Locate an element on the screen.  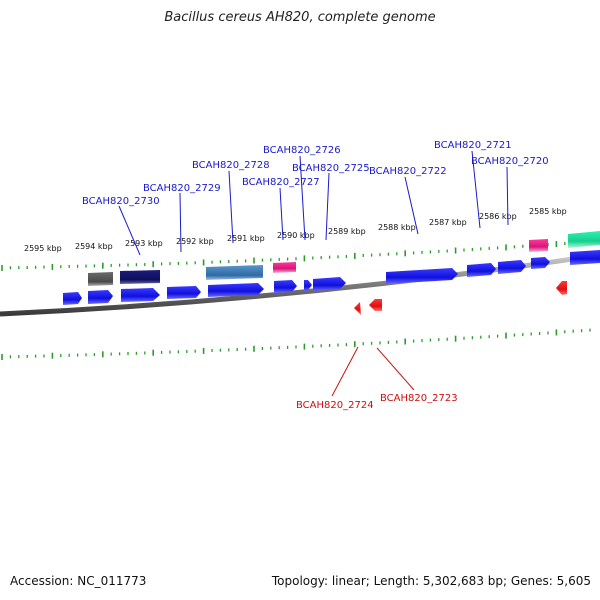
gene-label-bcah820-2725: BCAH820_2725 is located at coordinates (331, 168).